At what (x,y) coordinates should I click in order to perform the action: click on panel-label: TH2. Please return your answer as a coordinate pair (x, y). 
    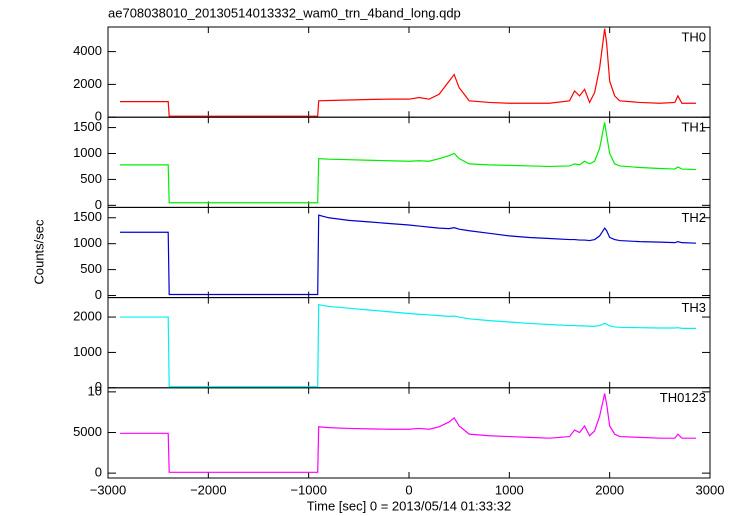
    Looking at the image, I should click on (693, 217).